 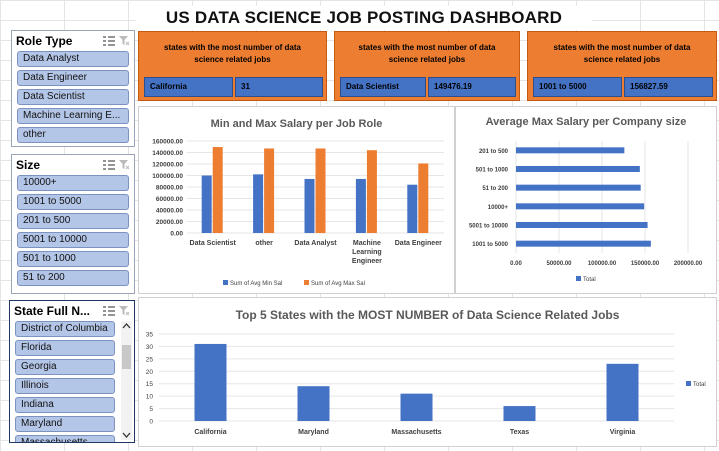 I want to click on x-tick-label: Virginia, so click(x=623, y=432).